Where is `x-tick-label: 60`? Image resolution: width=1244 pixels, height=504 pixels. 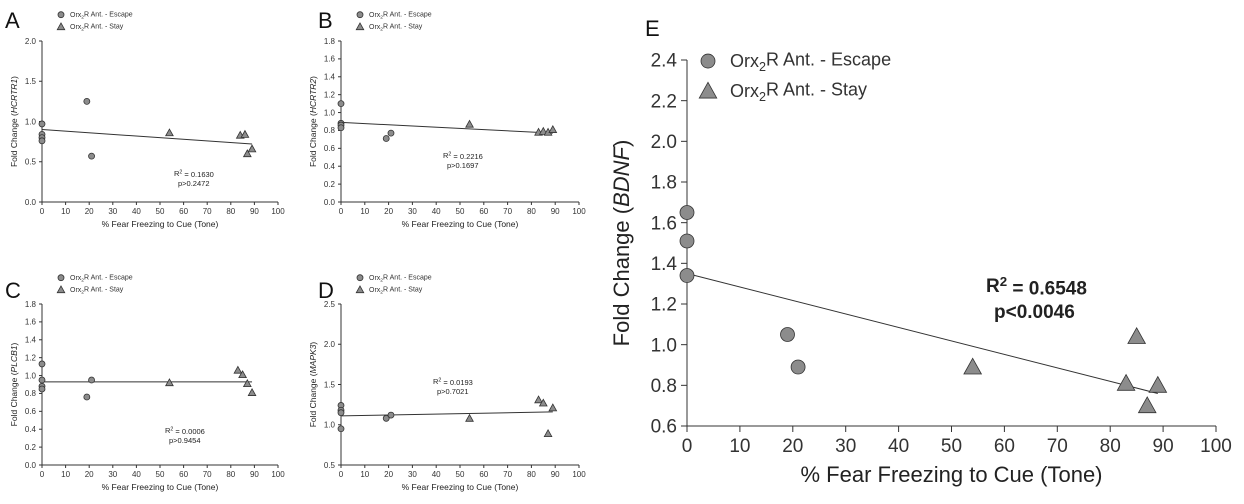
x-tick-label: 60 is located at coordinates (483, 211).